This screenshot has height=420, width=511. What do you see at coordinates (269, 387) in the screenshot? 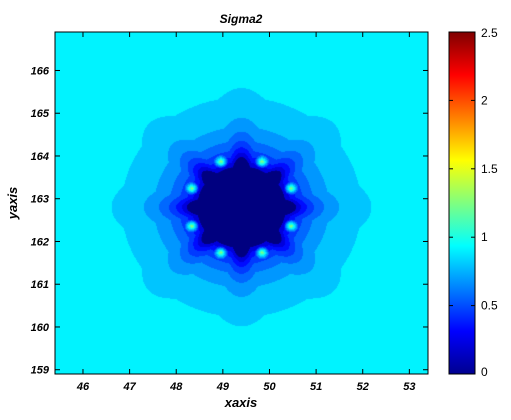
I see `x-tick-label: 50` at bounding box center [269, 387].